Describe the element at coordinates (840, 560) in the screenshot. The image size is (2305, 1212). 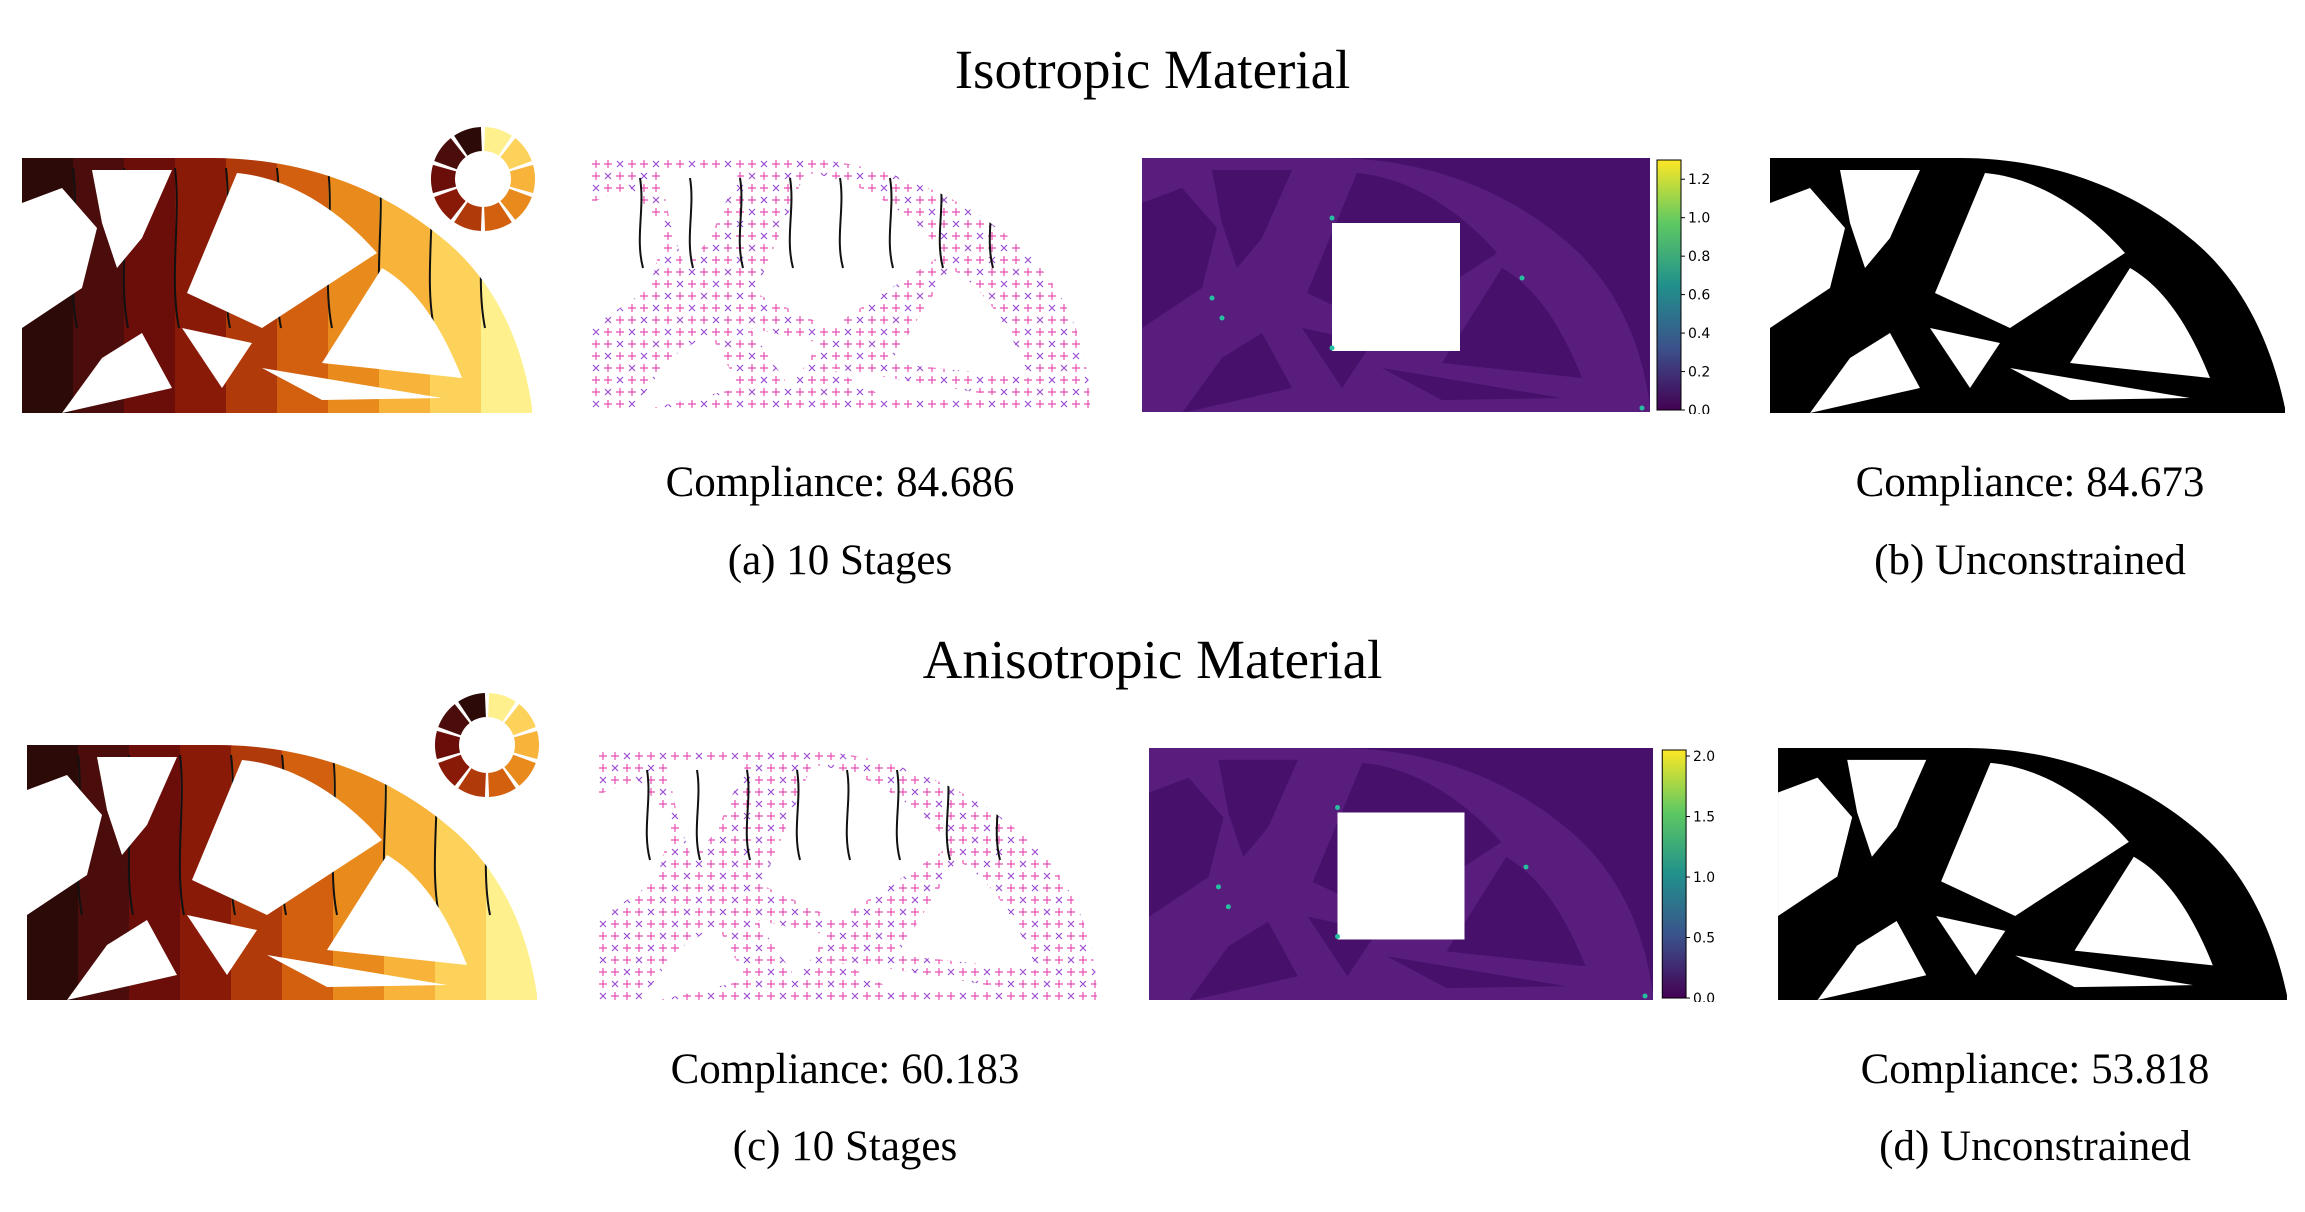
I see `caption-a: (a) 10 Stages` at that location.